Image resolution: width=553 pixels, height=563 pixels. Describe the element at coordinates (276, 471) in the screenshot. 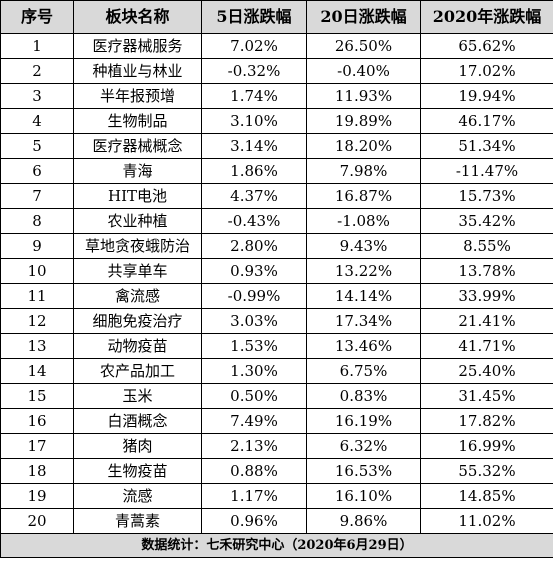

I see `table-row: 18 生物疫苗 0.88% 16.53% 55.32%` at that location.